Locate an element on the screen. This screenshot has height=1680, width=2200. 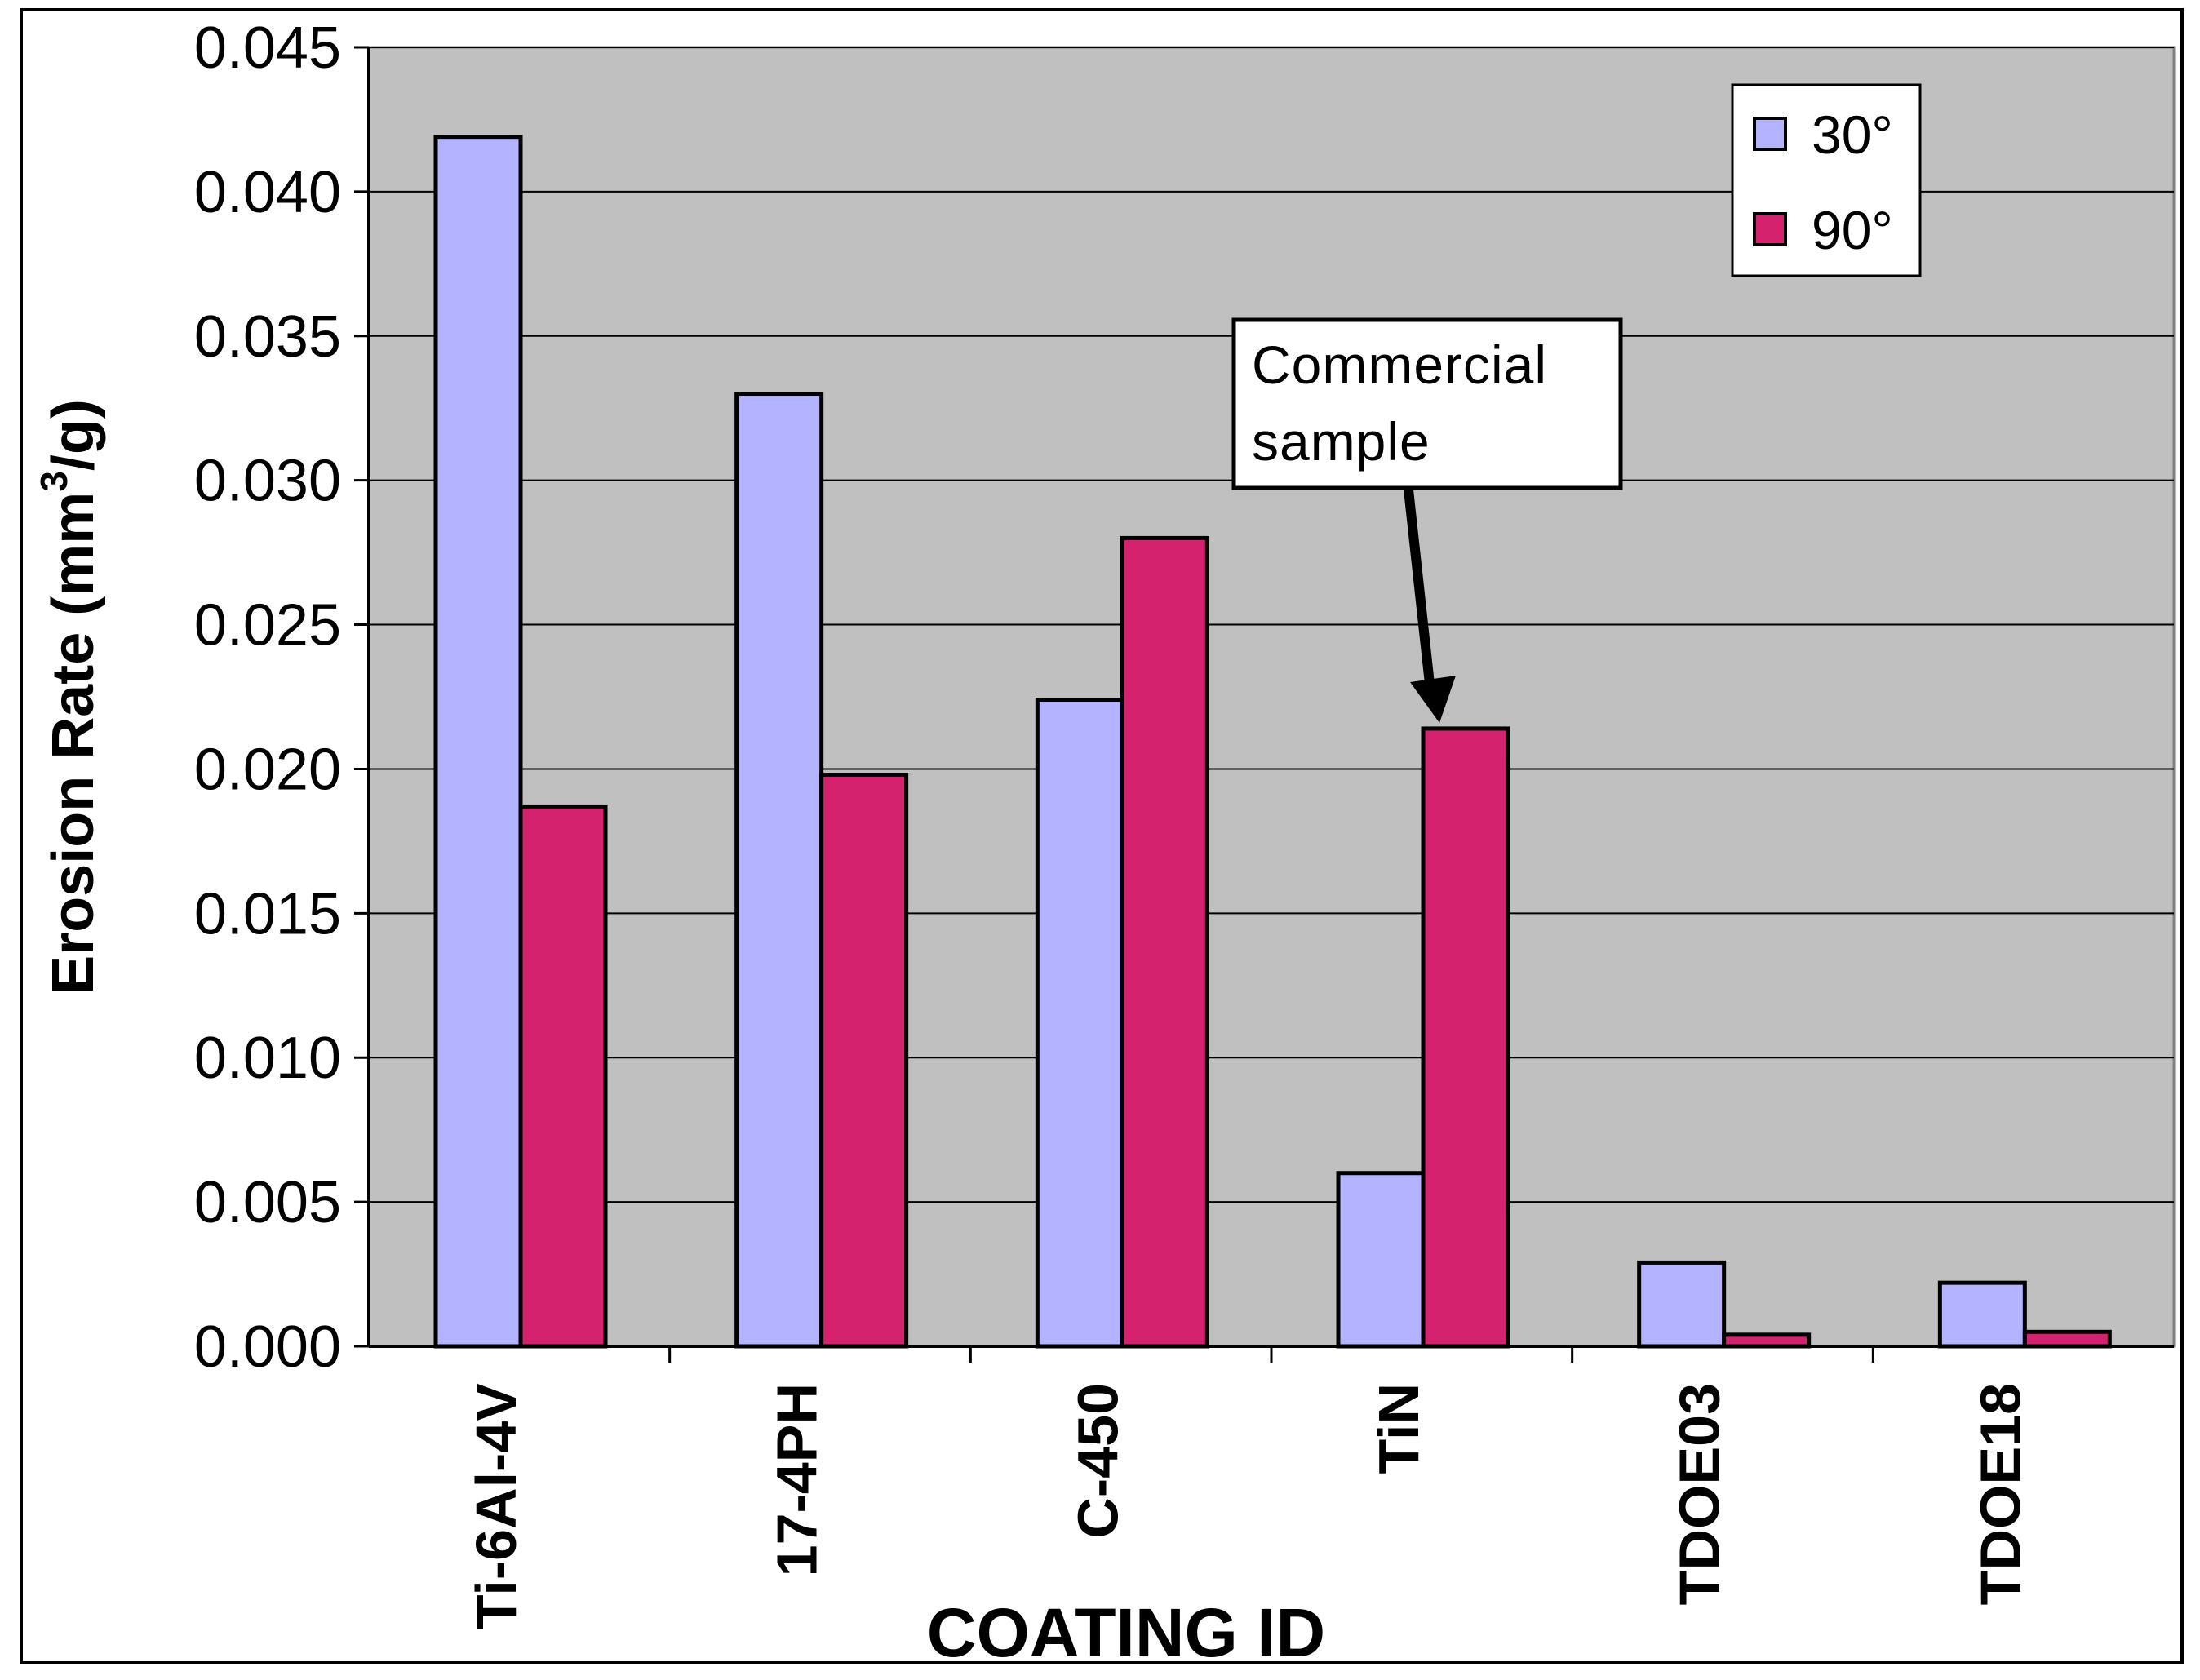
commercial-sample-annotation: Commercial sample is located at coordinates (1427, 520).